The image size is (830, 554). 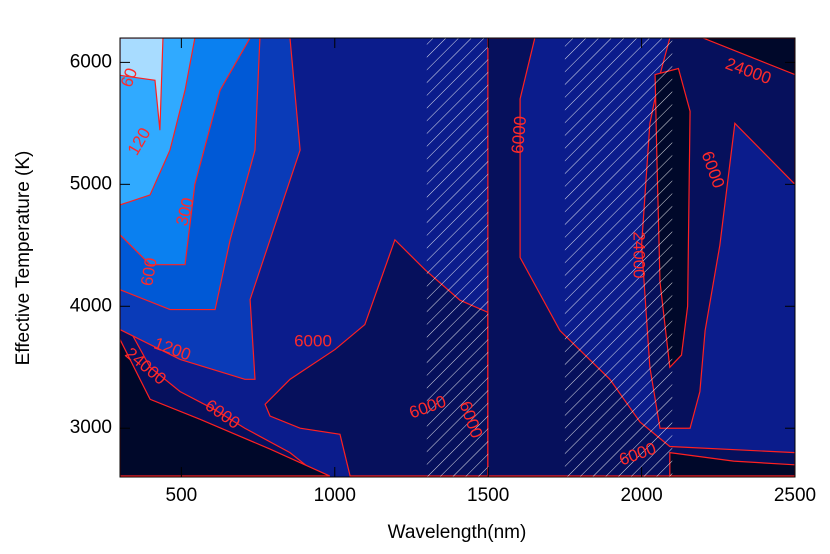 What do you see at coordinates (91, 61) in the screenshot?
I see `y-tick-label: 6000` at bounding box center [91, 61].